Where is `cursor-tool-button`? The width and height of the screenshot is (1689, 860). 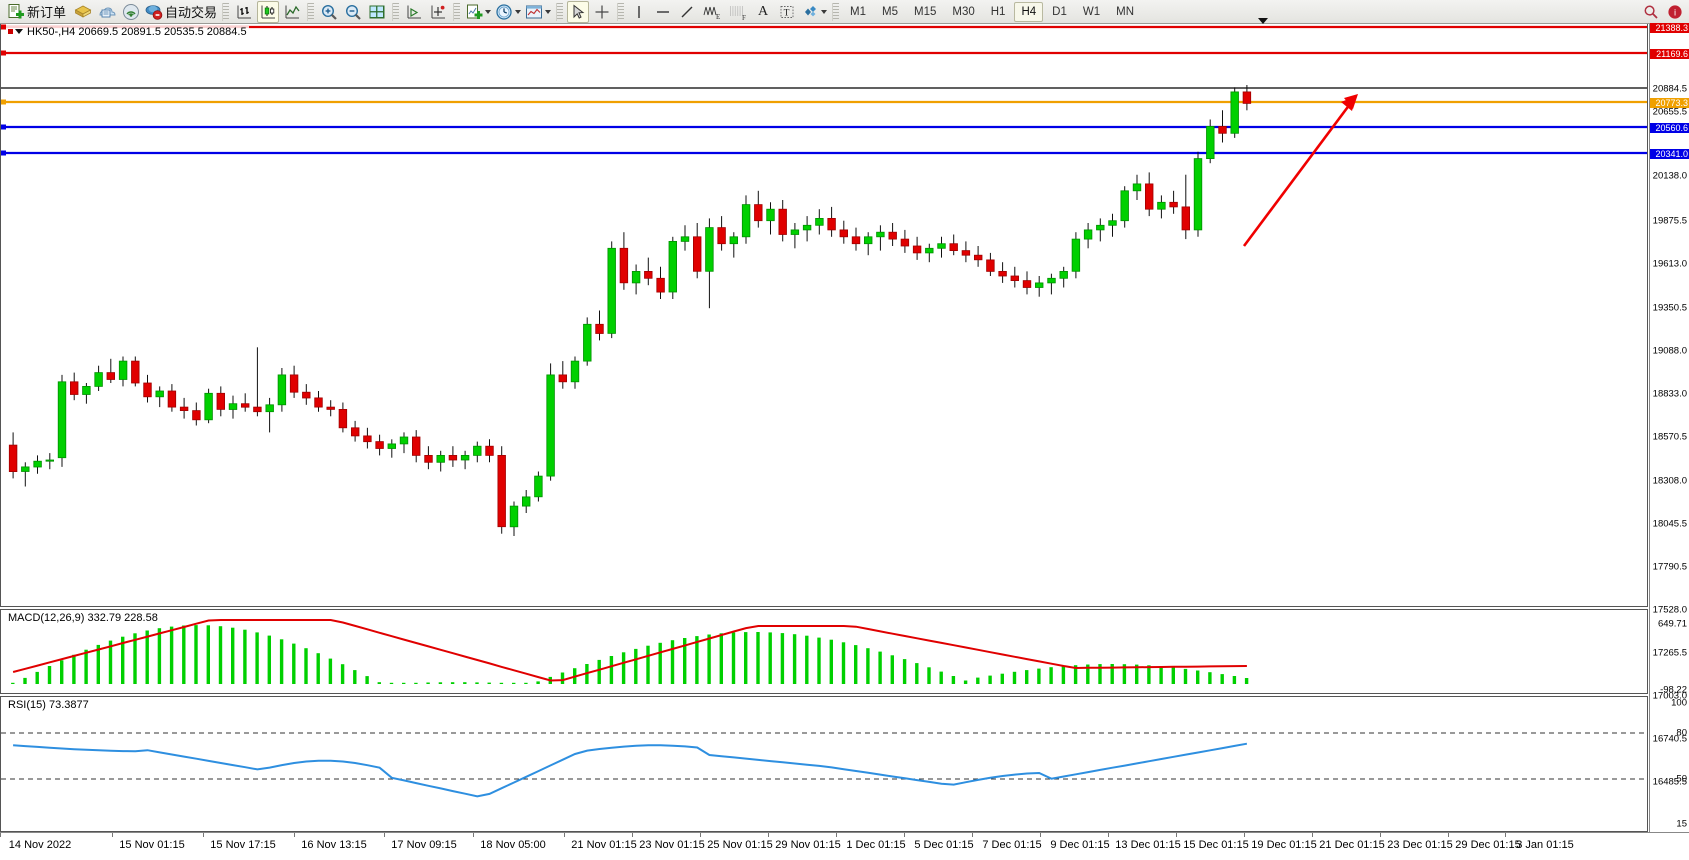 cursor-tool-button is located at coordinates (578, 11).